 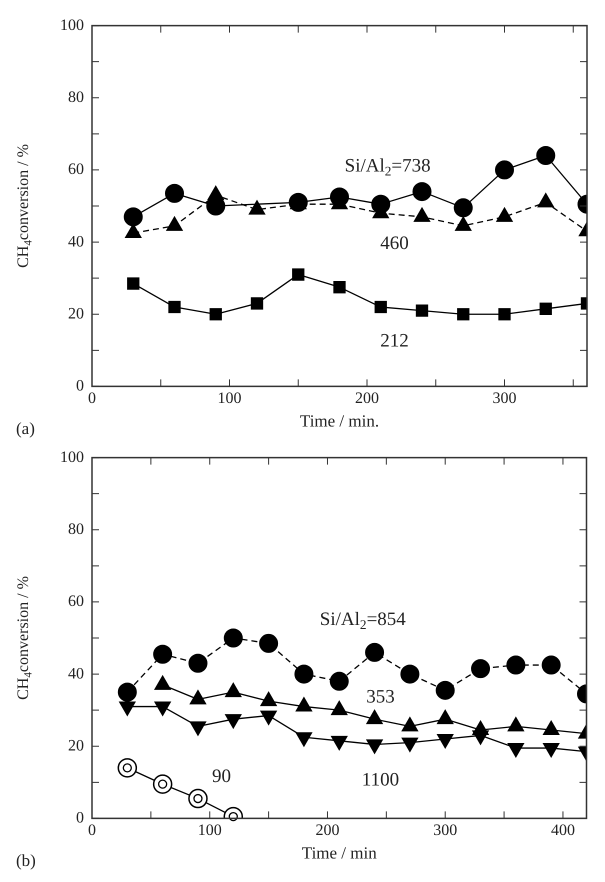 I want to click on x-axis-title: Time / min., so click(x=340, y=420).